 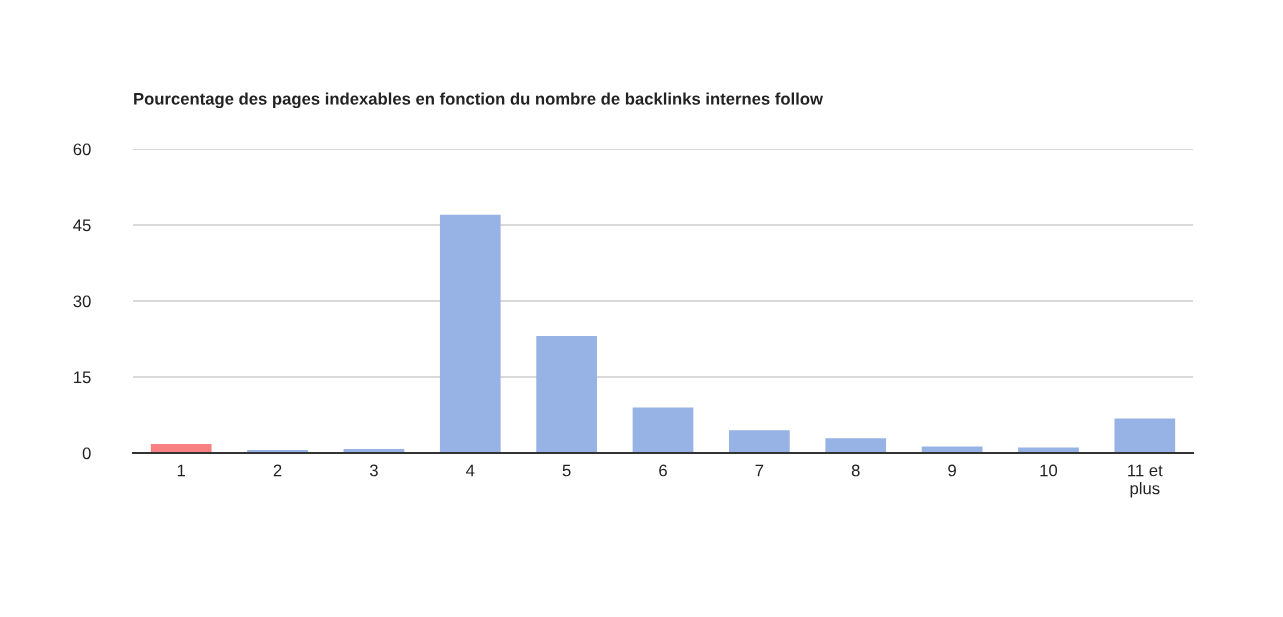 I want to click on y-tick-label: 30, so click(x=82, y=301).